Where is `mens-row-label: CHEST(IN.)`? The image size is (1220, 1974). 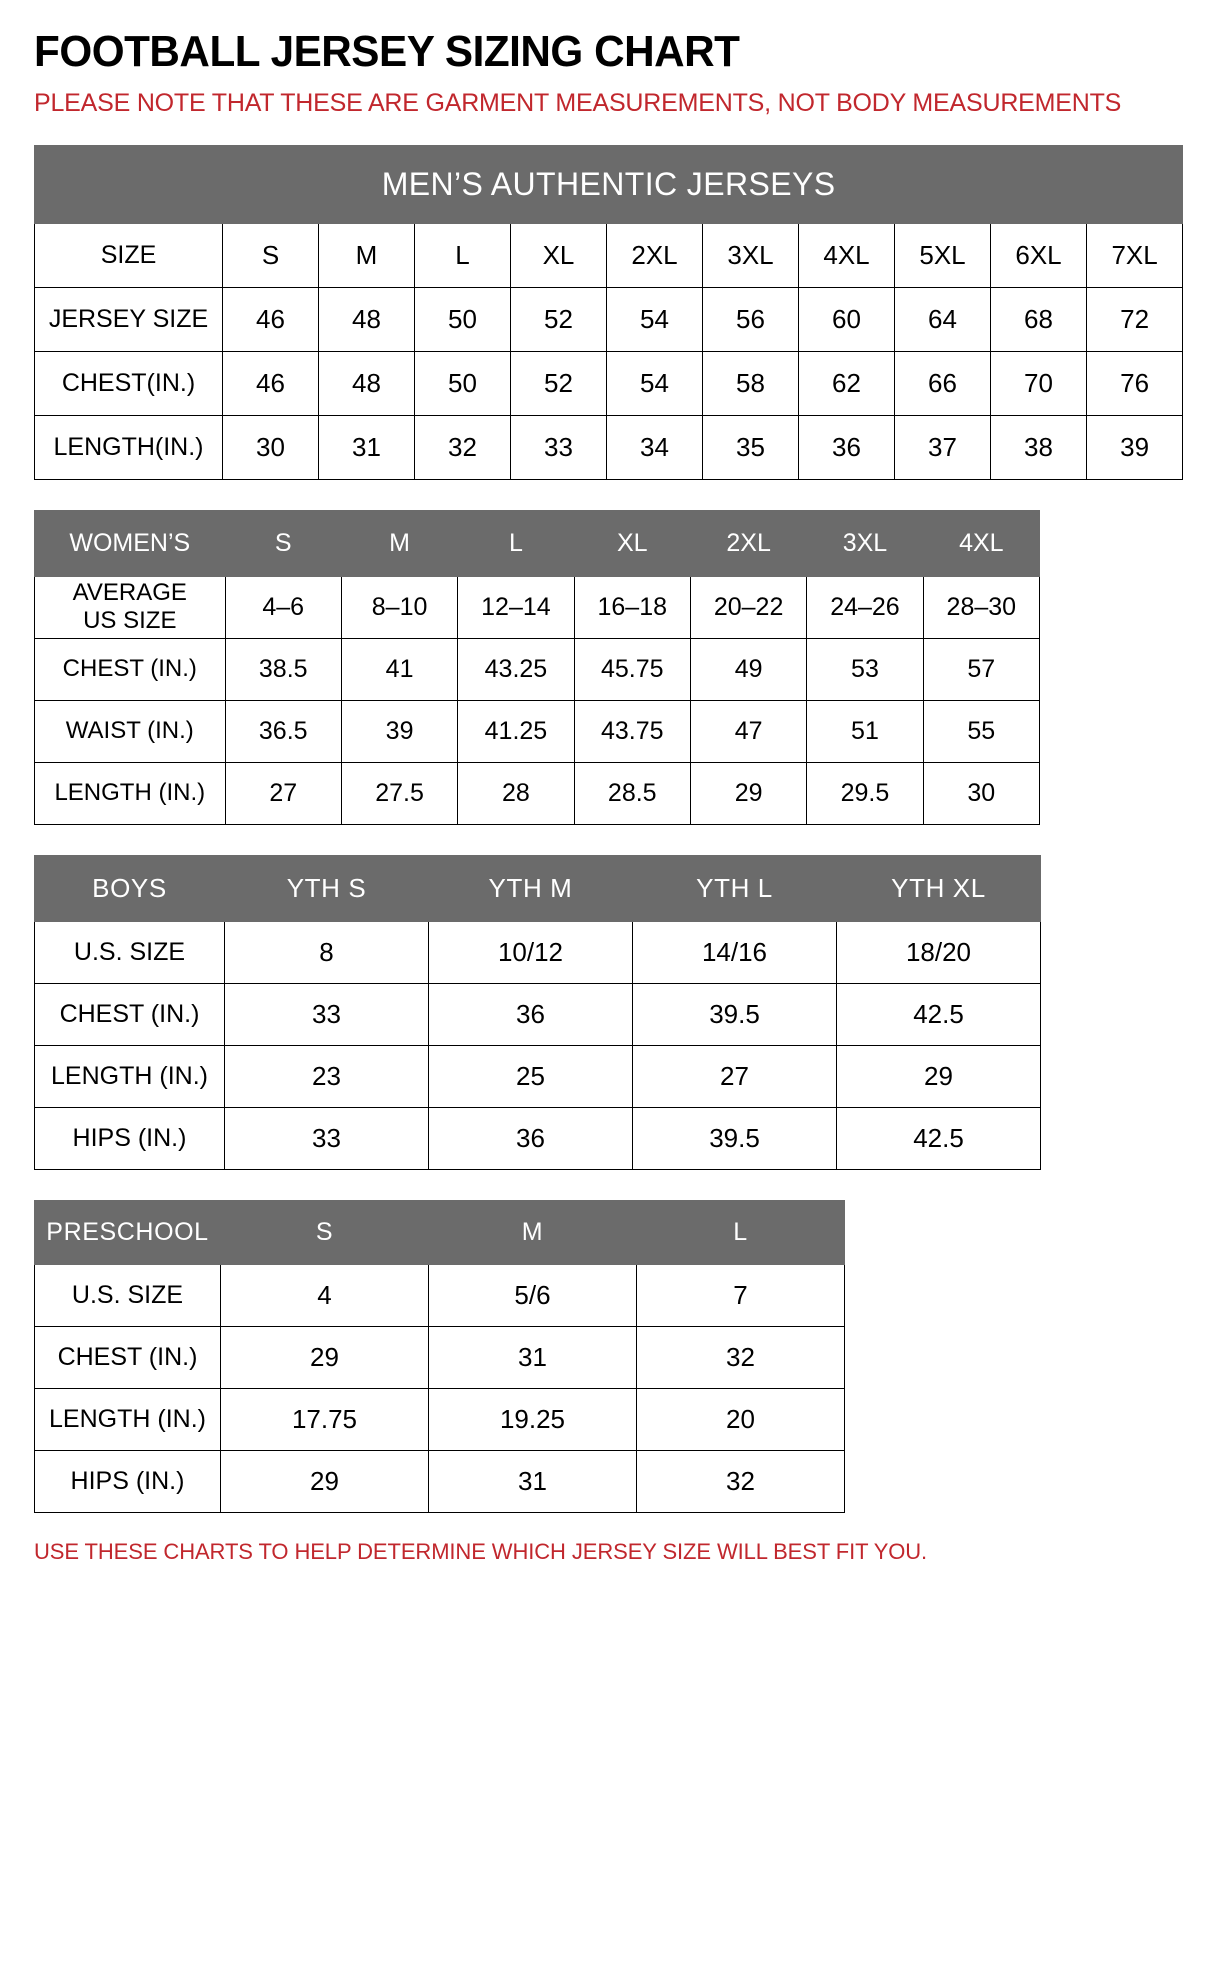
mens-row-label: CHEST(IN.) is located at coordinates (128, 383).